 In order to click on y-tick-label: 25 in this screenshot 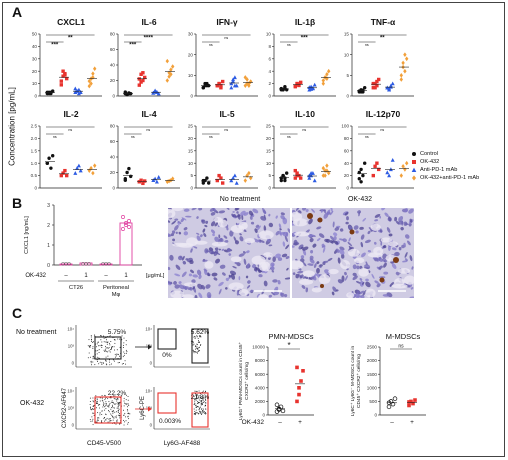, I will do `click(269, 126)`.